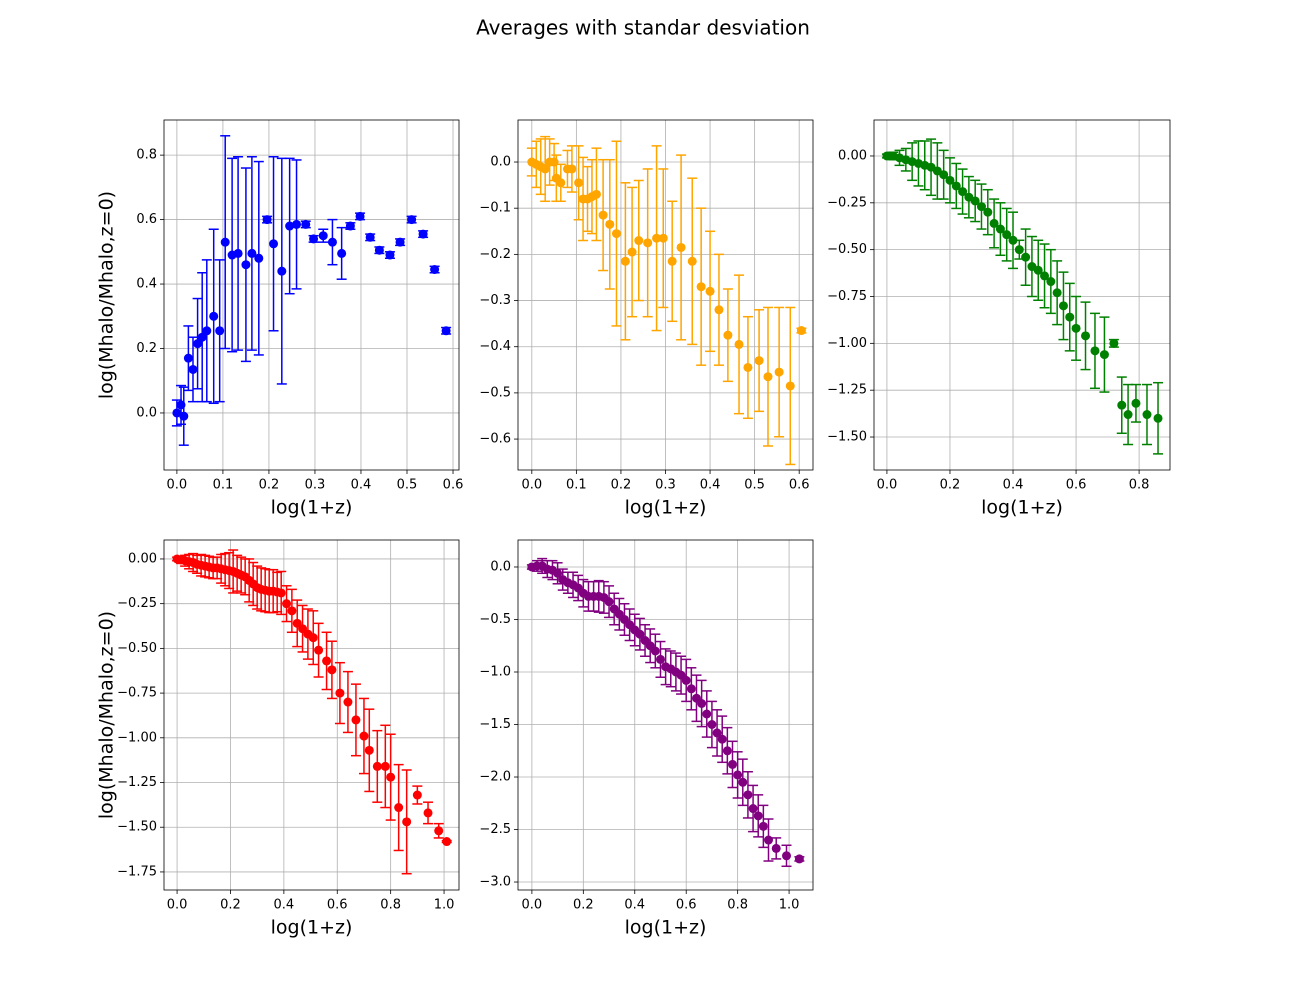  I want to click on y-tick-label: −2.5, so click(495, 829).